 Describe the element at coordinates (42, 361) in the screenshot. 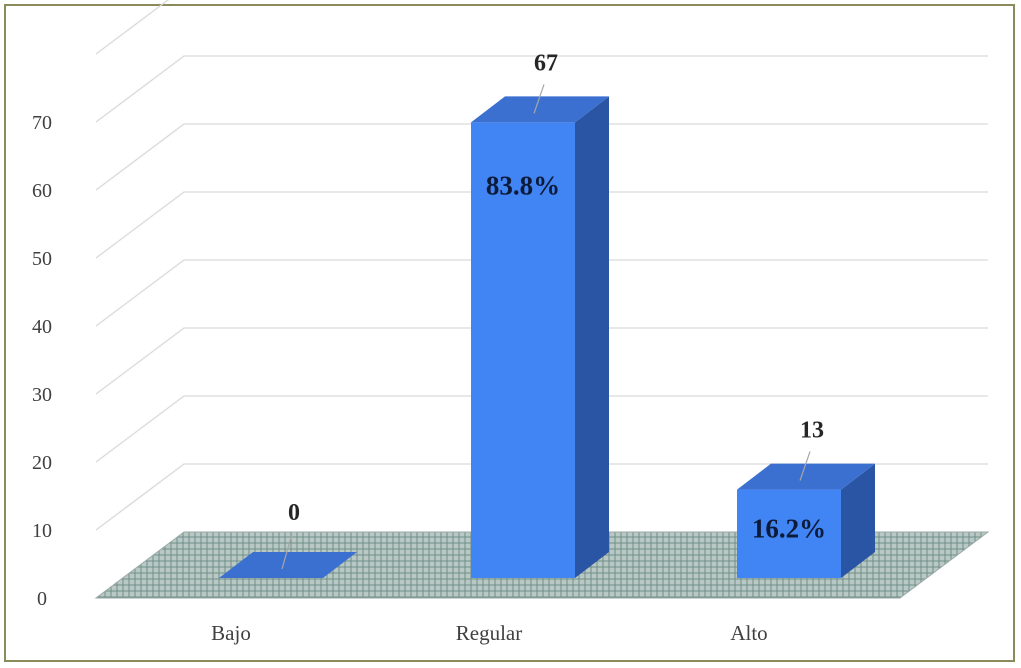

I see `y-axis-ticks: 0 10 20 30 40 50 60 70` at that location.